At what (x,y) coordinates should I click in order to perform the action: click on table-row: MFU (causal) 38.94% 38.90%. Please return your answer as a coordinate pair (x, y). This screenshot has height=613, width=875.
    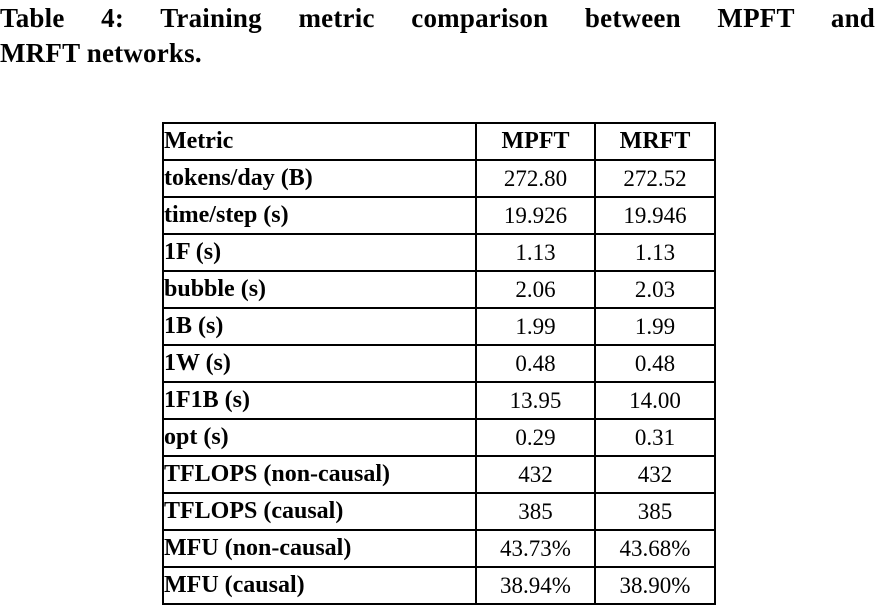
    Looking at the image, I should click on (439, 585).